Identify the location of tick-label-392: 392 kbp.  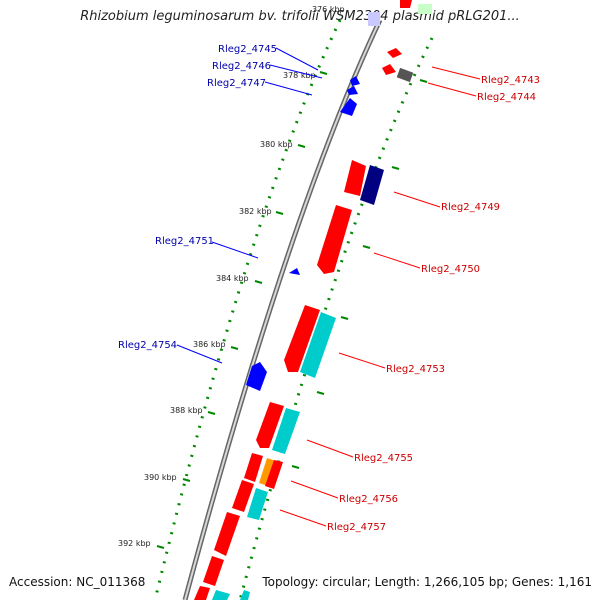
(134, 543).